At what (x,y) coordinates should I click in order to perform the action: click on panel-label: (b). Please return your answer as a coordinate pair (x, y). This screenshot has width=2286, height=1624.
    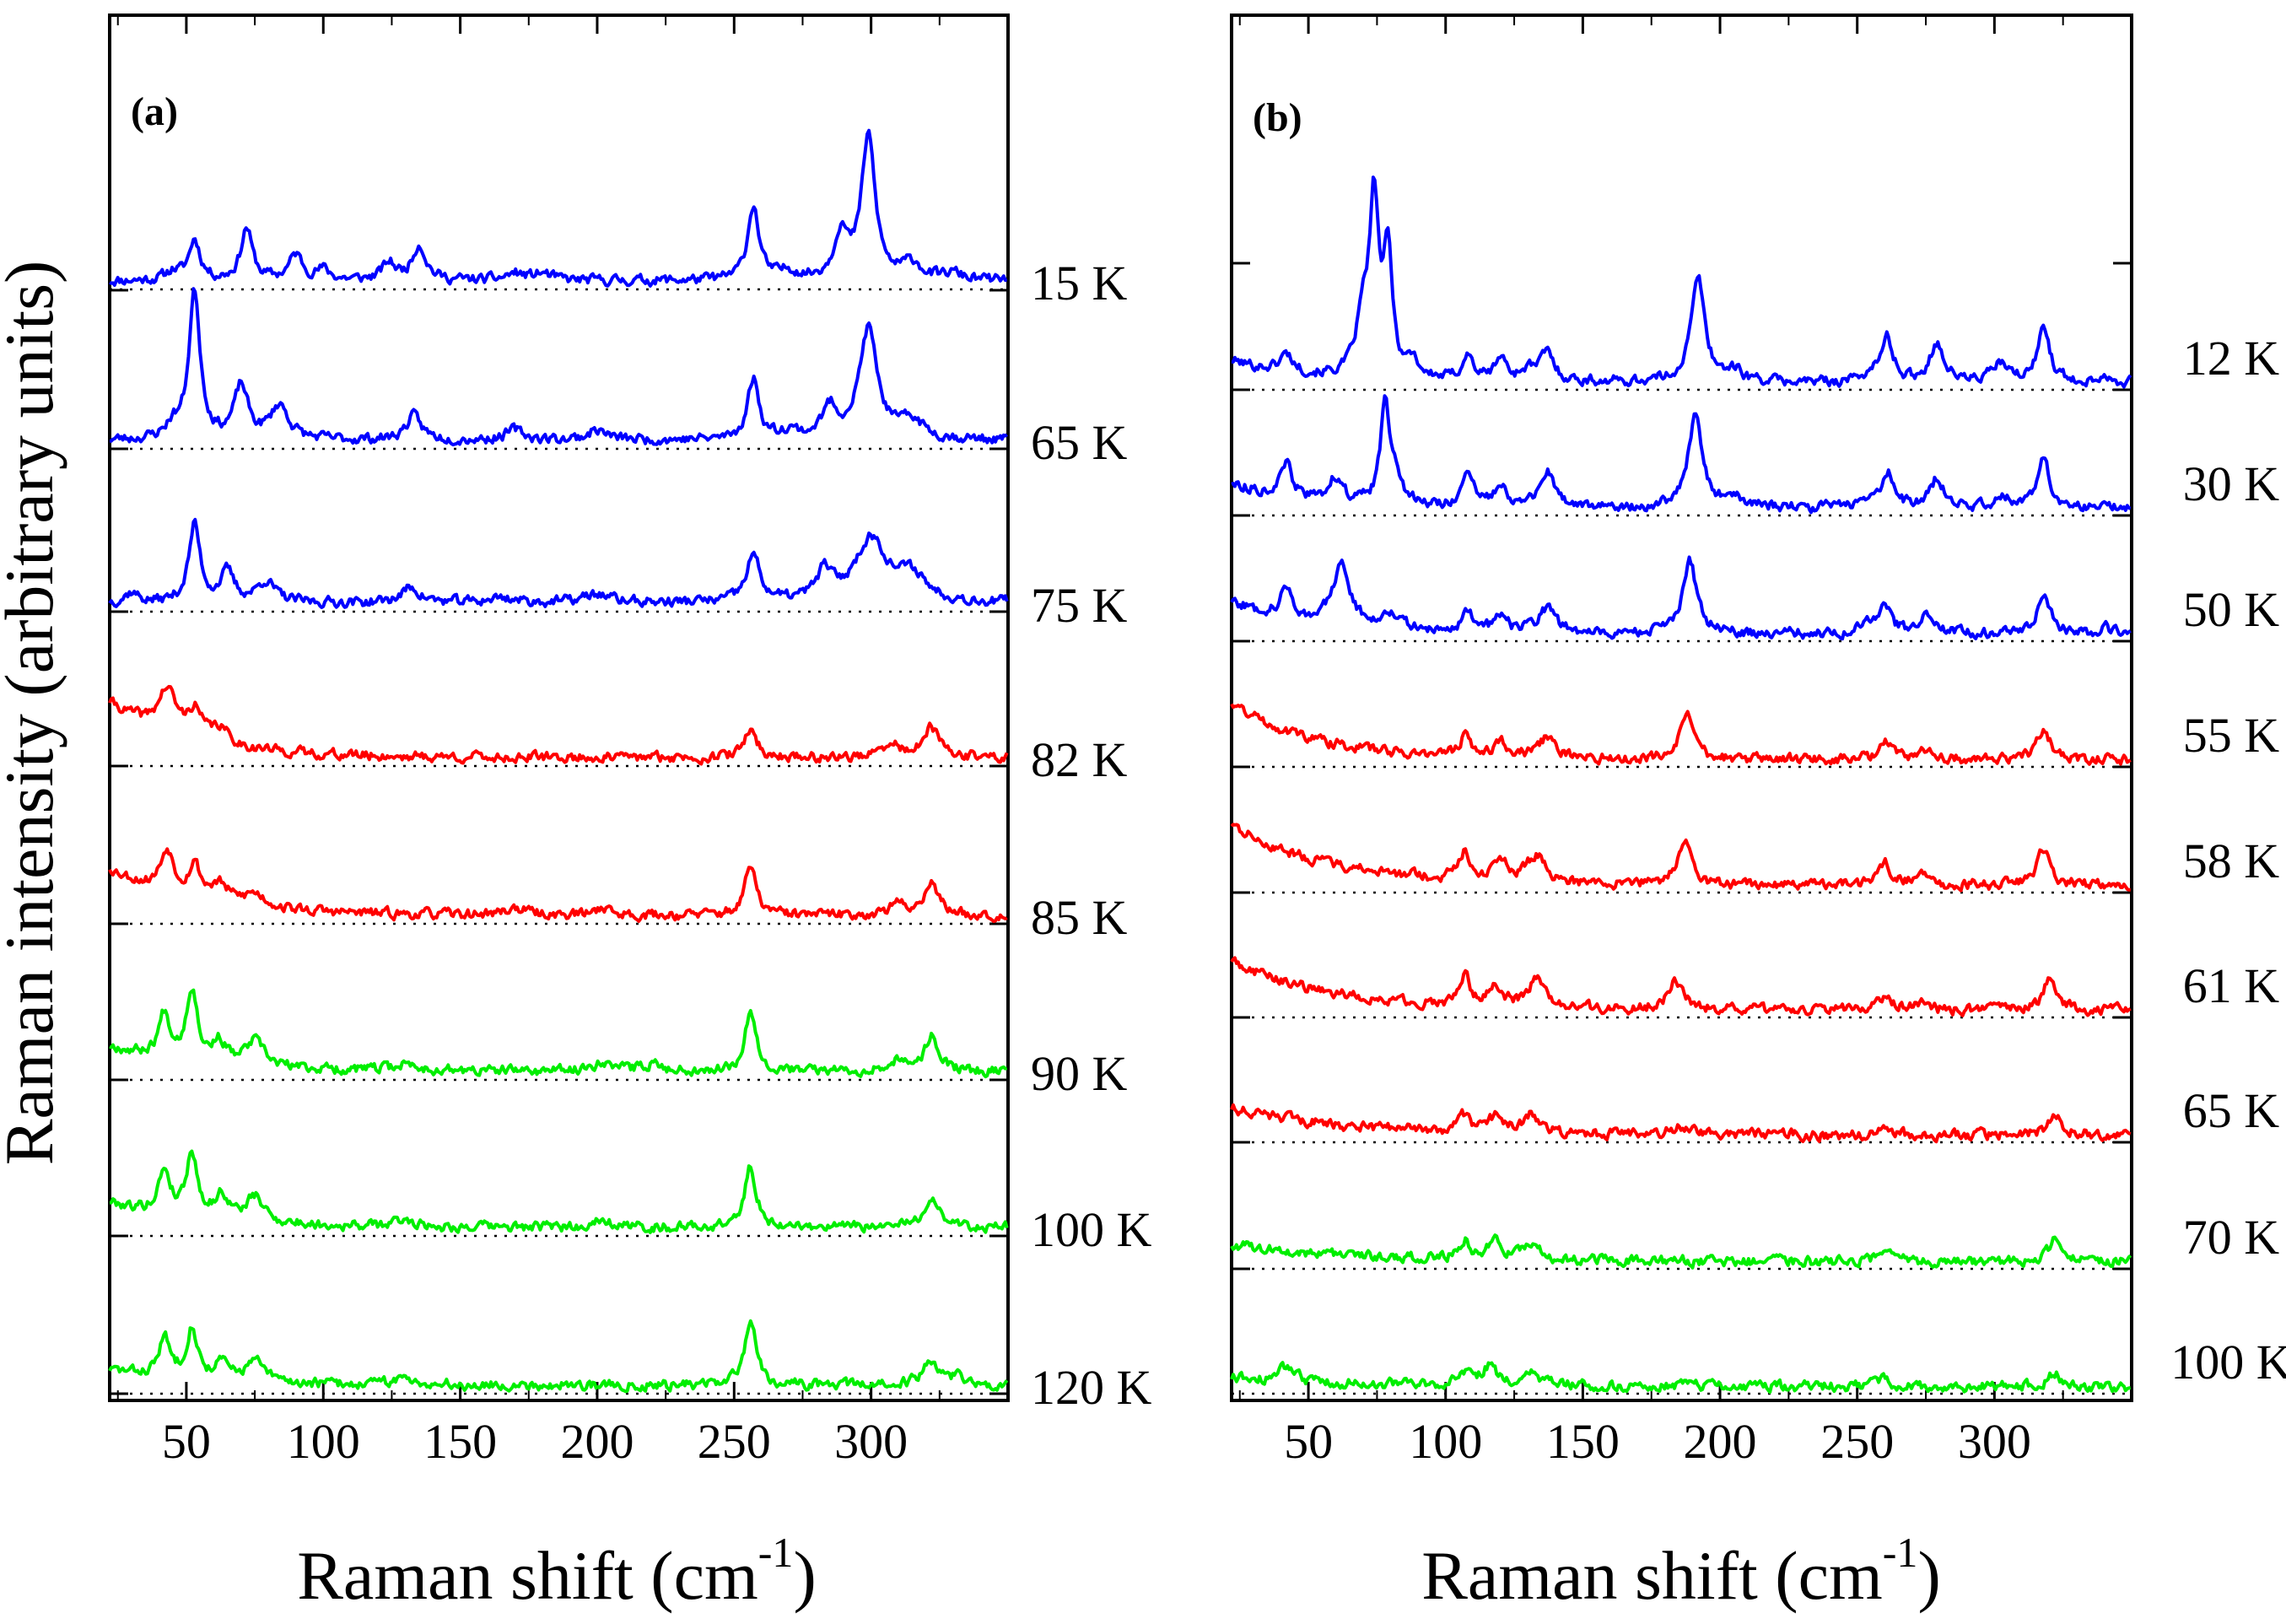
    Looking at the image, I should click on (1277, 117).